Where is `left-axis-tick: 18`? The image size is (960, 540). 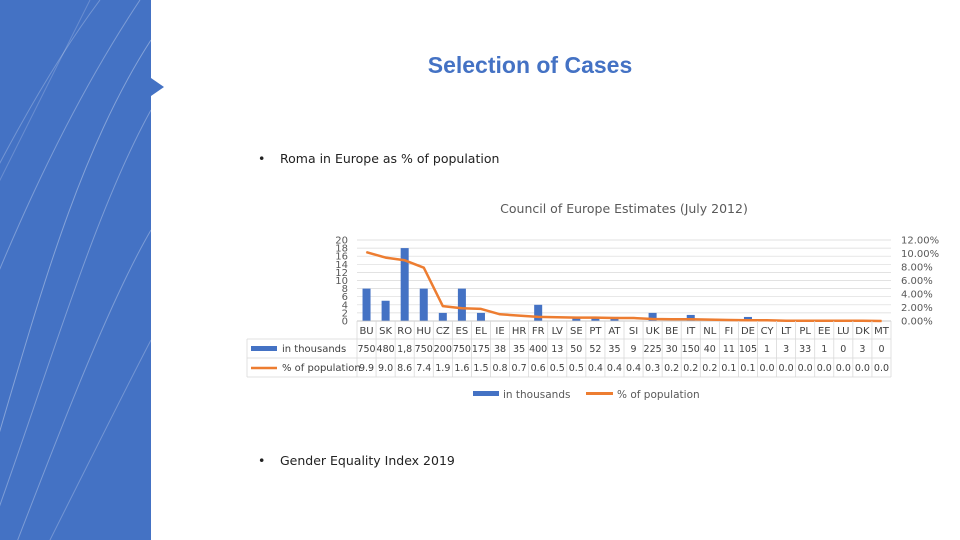
left-axis-tick: 18 is located at coordinates (341, 249).